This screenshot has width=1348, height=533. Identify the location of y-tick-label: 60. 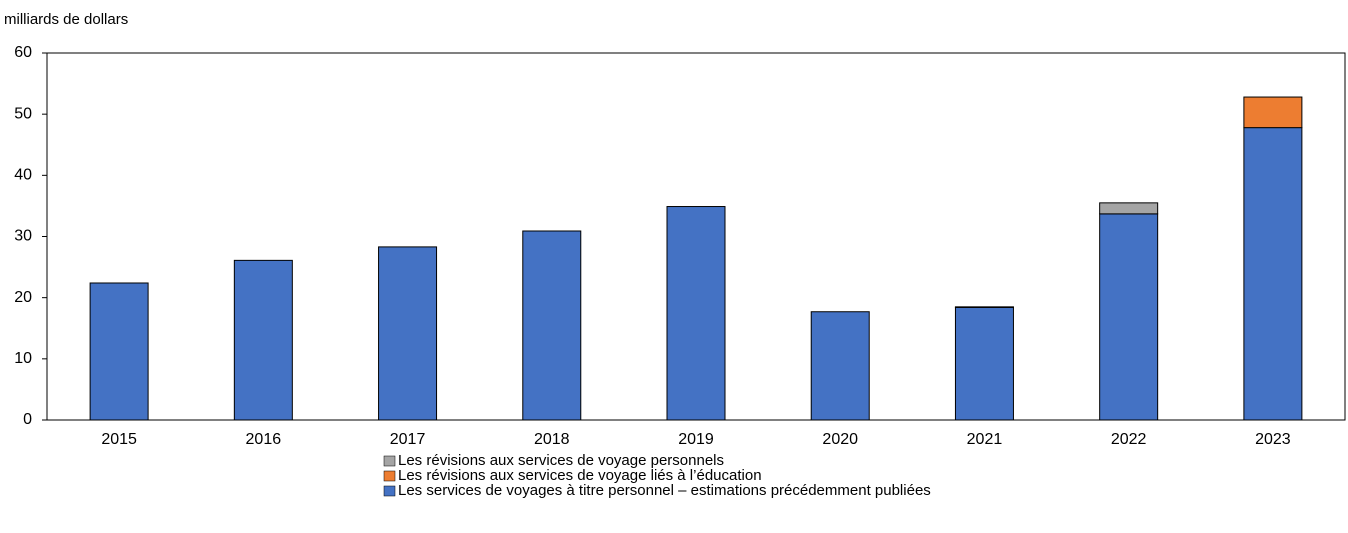
(23, 52).